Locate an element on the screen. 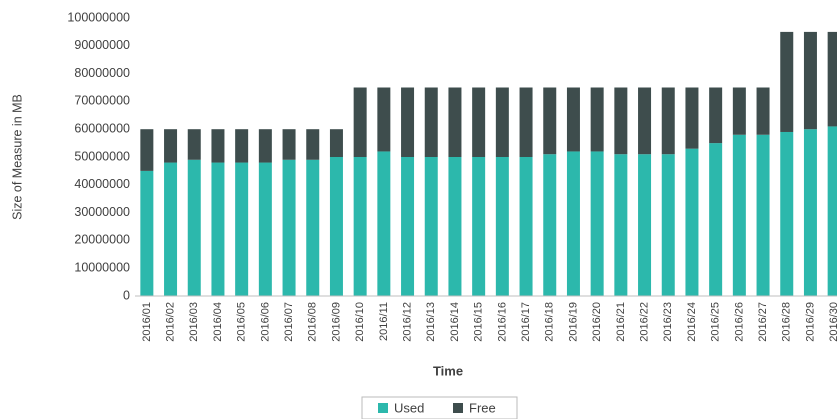 The height and width of the screenshot is (419, 837). x-tick-label: 2016/19 is located at coordinates (573, 322).